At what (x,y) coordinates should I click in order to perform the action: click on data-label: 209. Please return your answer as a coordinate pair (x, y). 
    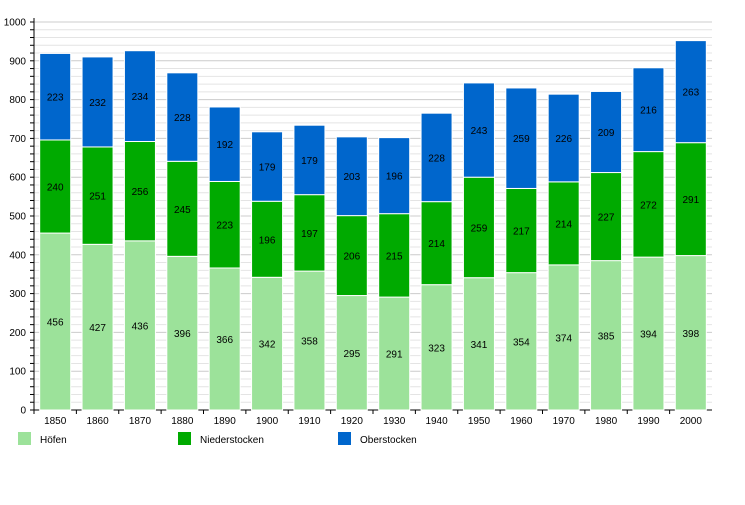
    Looking at the image, I should click on (606, 133).